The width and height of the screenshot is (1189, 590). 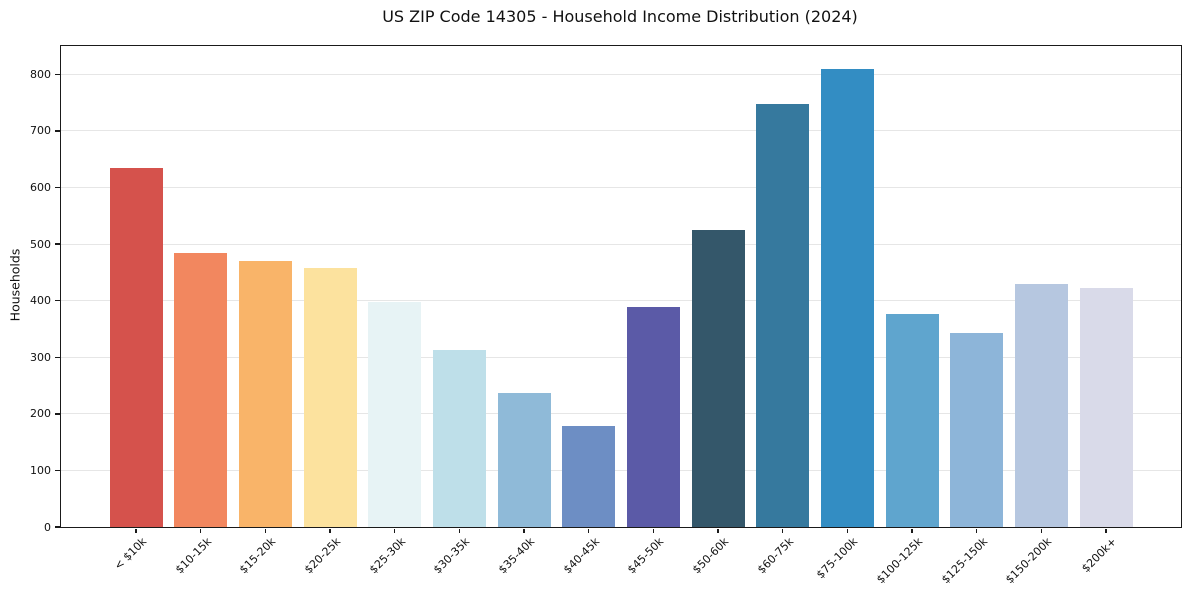 I want to click on bar-75-100k, so click(x=847, y=297).